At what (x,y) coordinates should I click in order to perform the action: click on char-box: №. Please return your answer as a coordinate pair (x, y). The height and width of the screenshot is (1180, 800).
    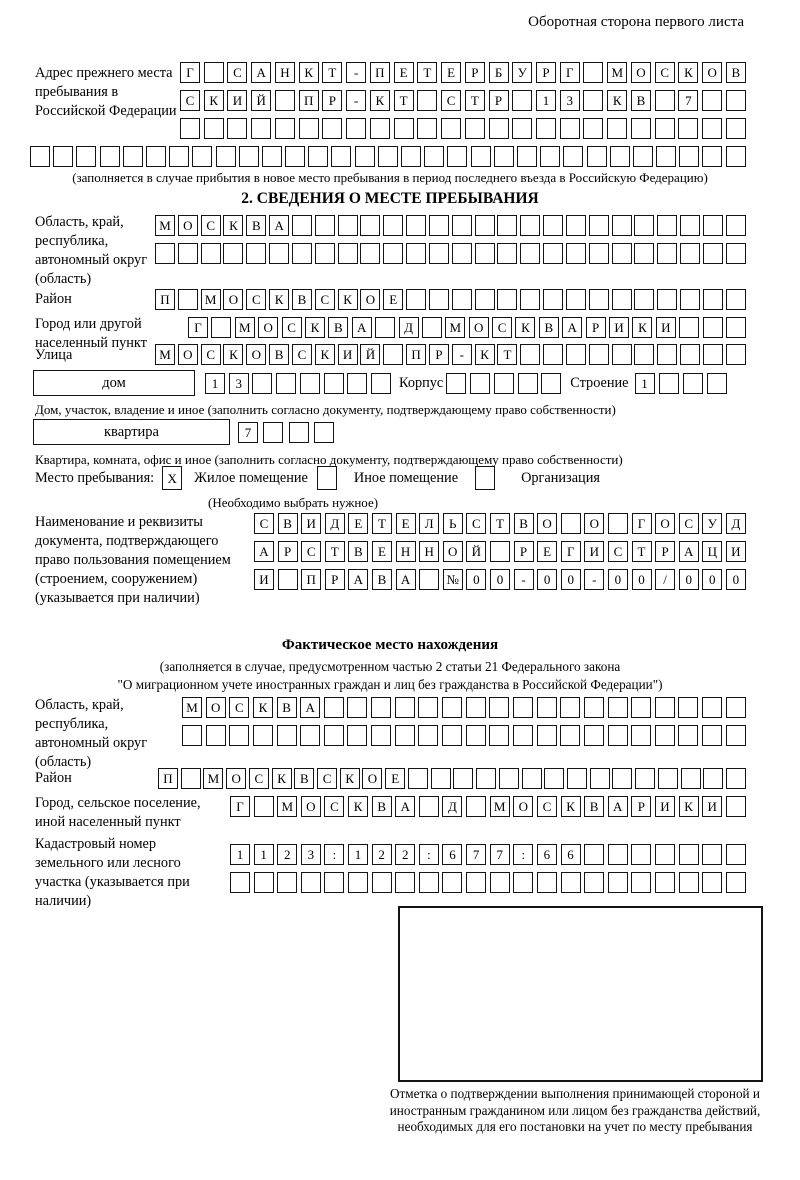
    Looking at the image, I should click on (452, 579).